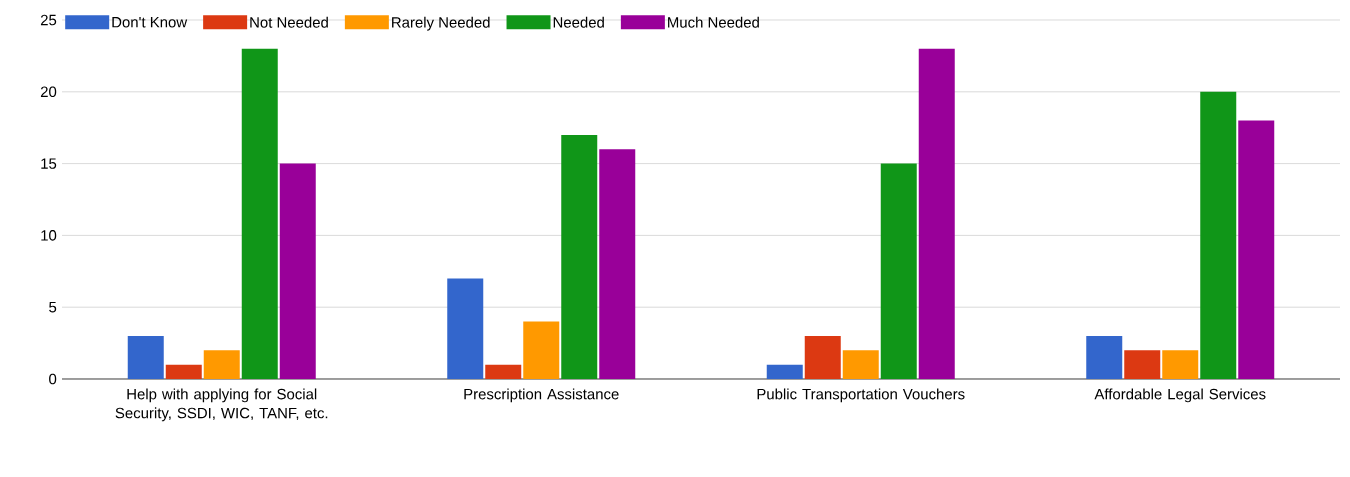 The image size is (1350, 477). What do you see at coordinates (48, 92) in the screenshot?
I see `y-tick-label: 20` at bounding box center [48, 92].